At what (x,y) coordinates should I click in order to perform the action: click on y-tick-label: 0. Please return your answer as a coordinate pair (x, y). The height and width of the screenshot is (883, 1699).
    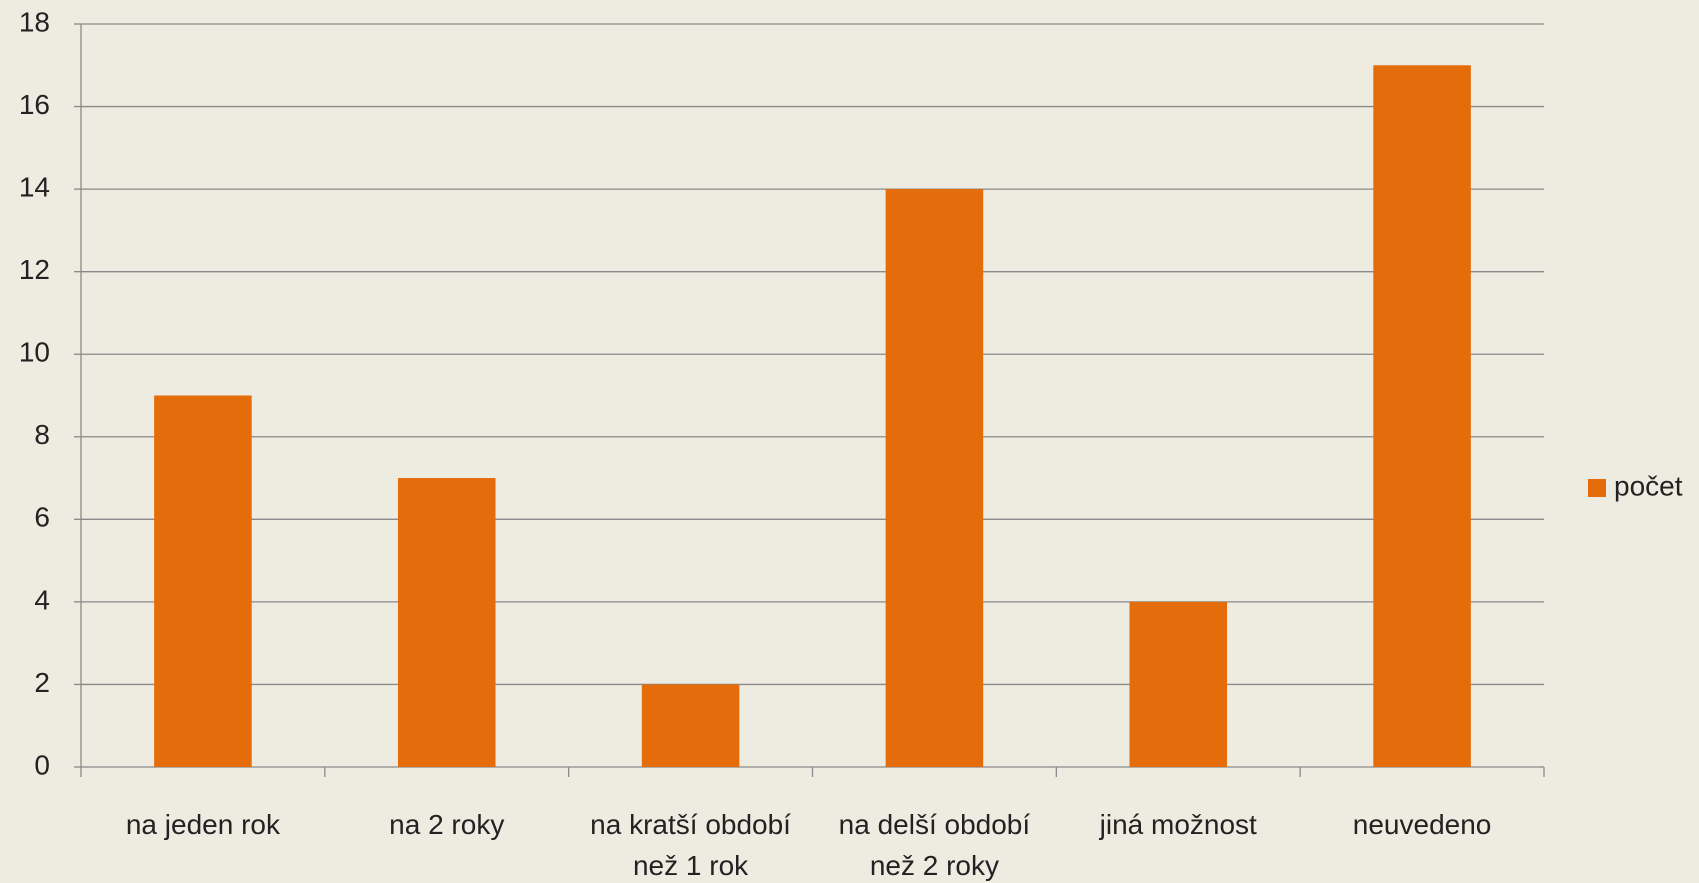
    Looking at the image, I should click on (42, 764).